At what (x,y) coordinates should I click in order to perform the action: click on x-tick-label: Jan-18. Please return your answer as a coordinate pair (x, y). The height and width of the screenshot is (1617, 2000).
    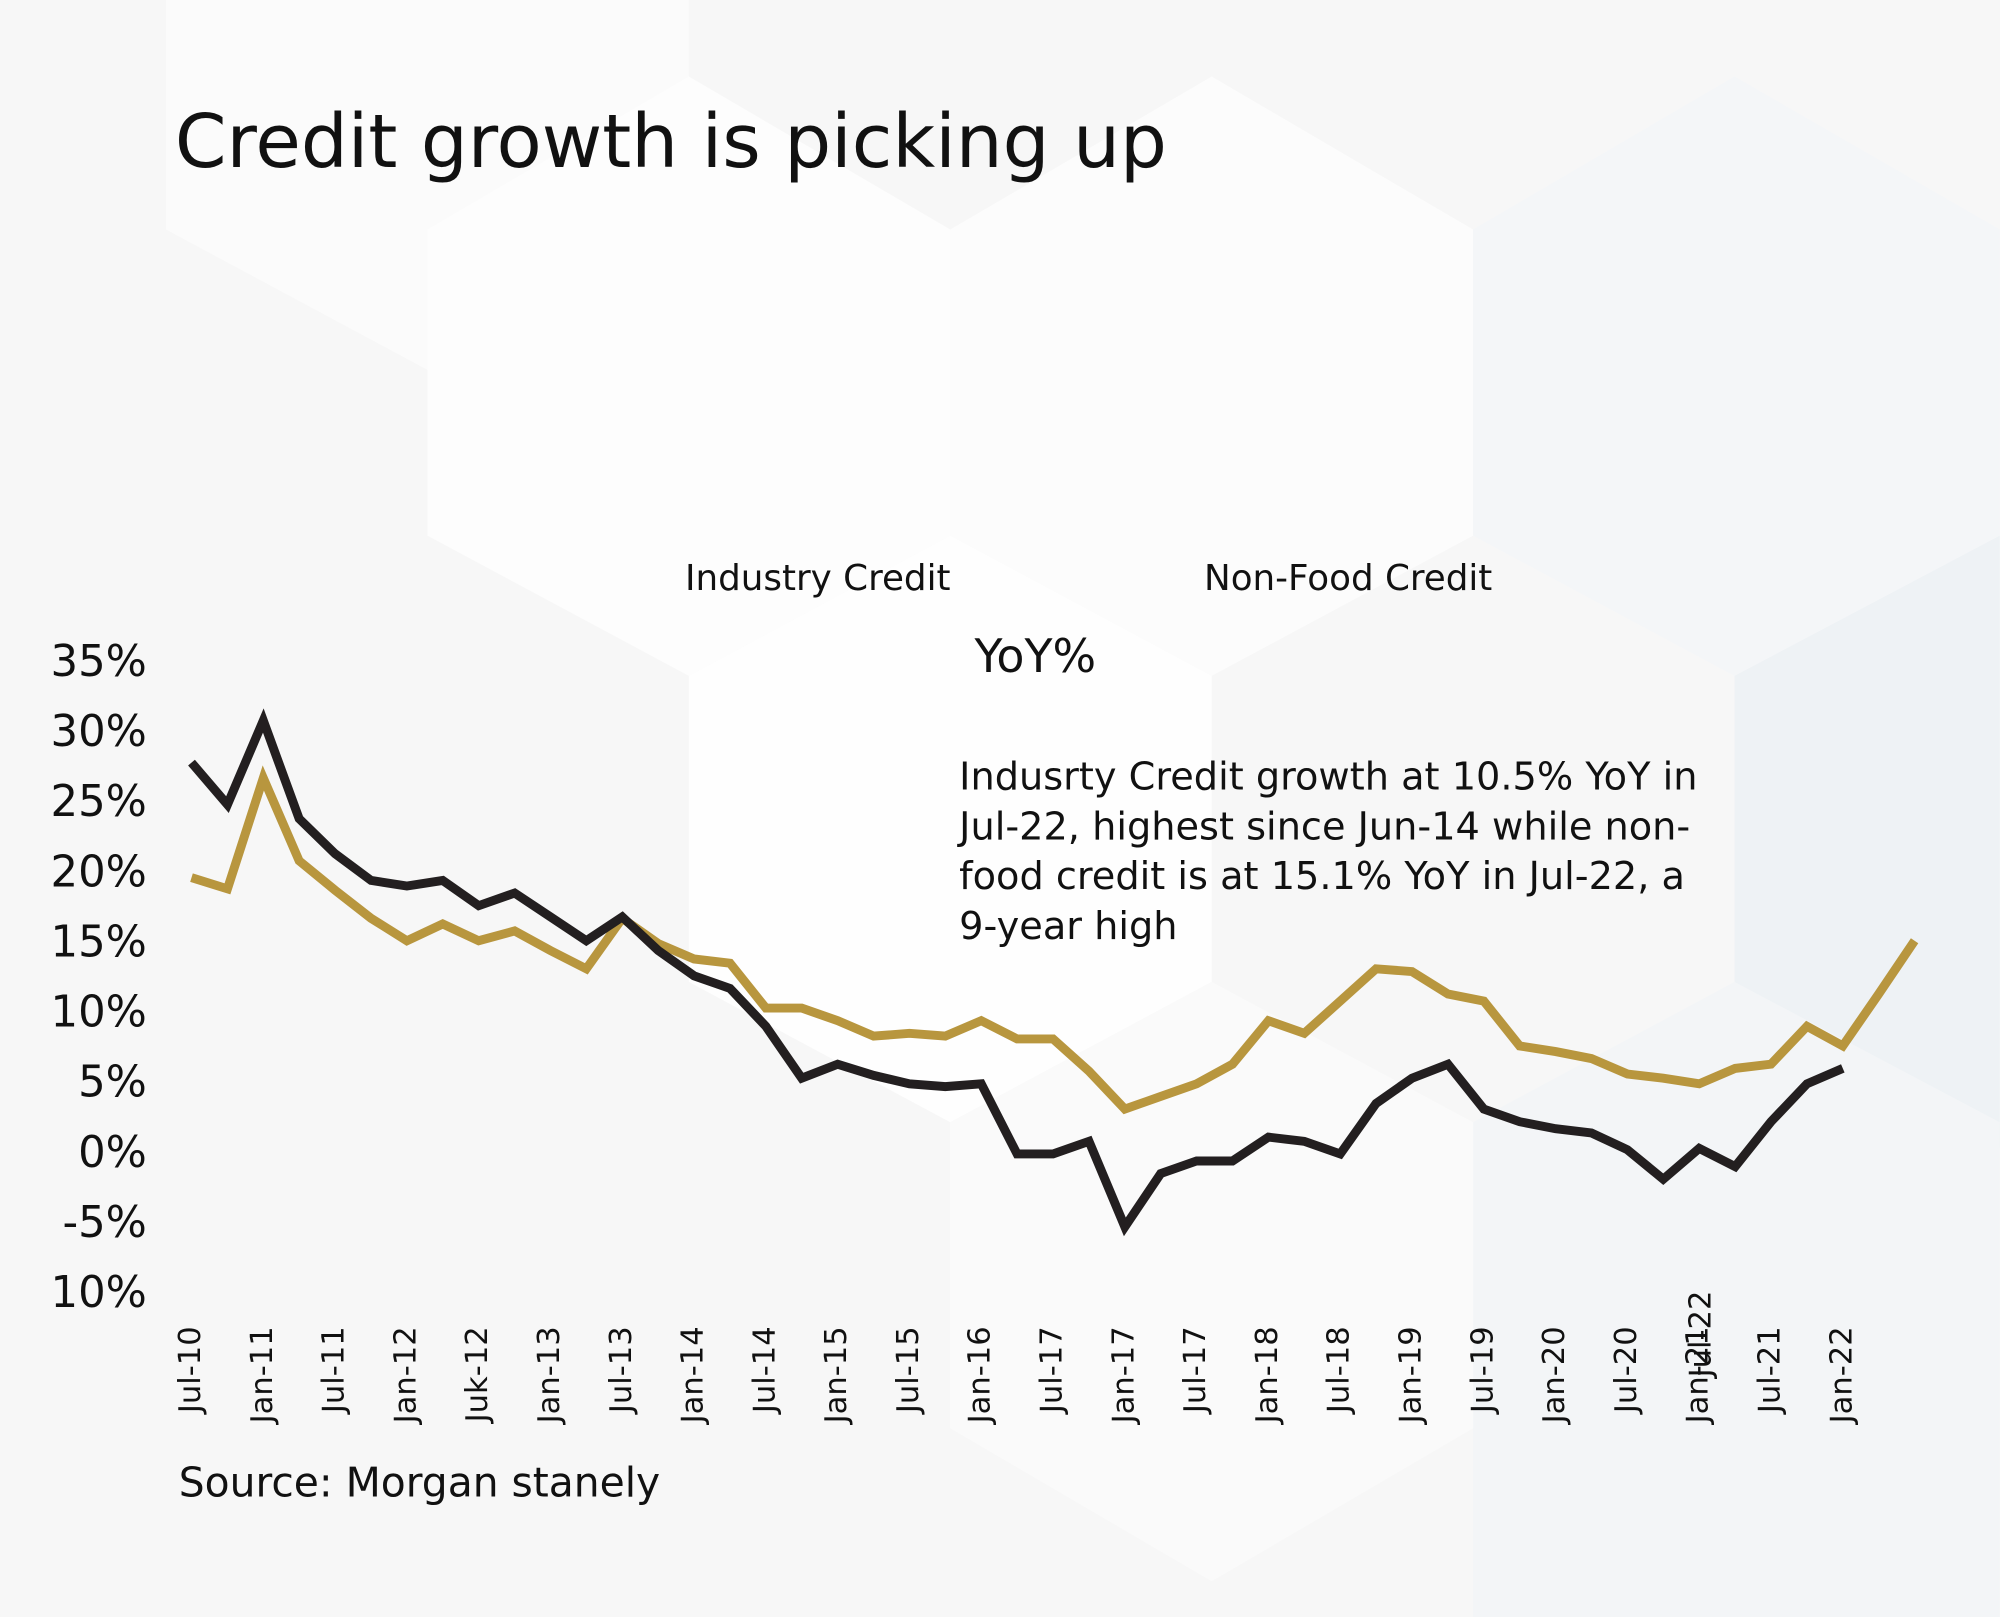
    Looking at the image, I should click on (1267, 1375).